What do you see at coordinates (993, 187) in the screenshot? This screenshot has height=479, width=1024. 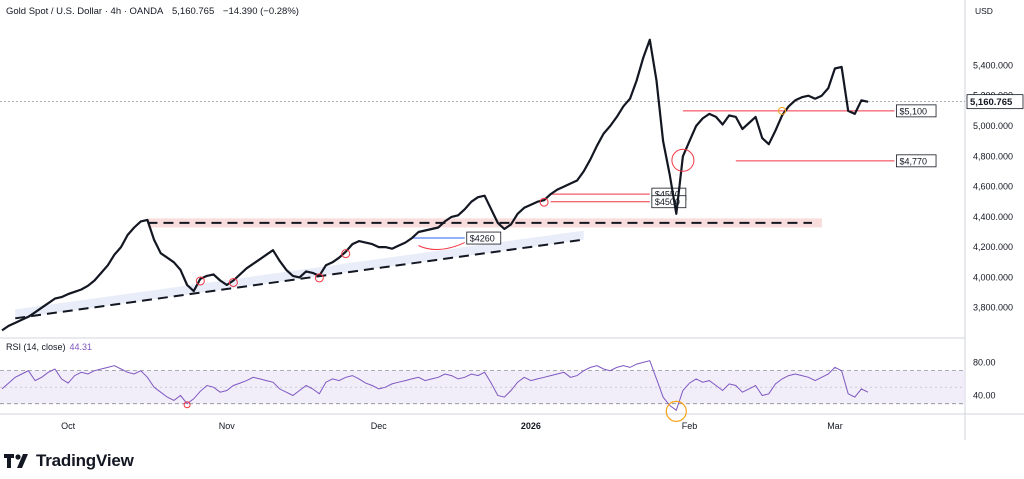 I see `price-tick-label: 4,600.000` at bounding box center [993, 187].